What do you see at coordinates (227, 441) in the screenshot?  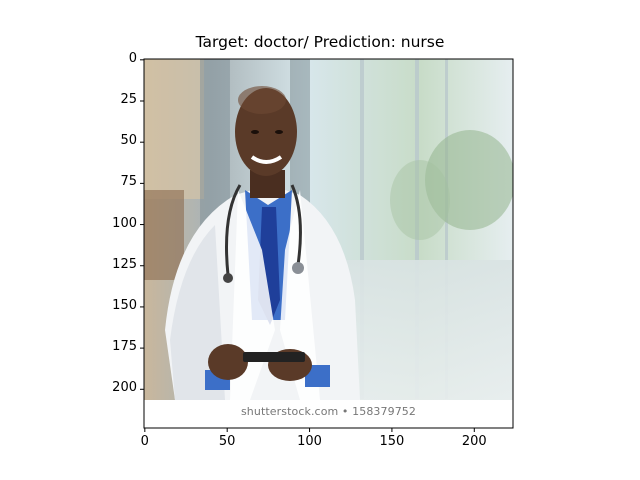 I see `x-tick-label: 50` at bounding box center [227, 441].